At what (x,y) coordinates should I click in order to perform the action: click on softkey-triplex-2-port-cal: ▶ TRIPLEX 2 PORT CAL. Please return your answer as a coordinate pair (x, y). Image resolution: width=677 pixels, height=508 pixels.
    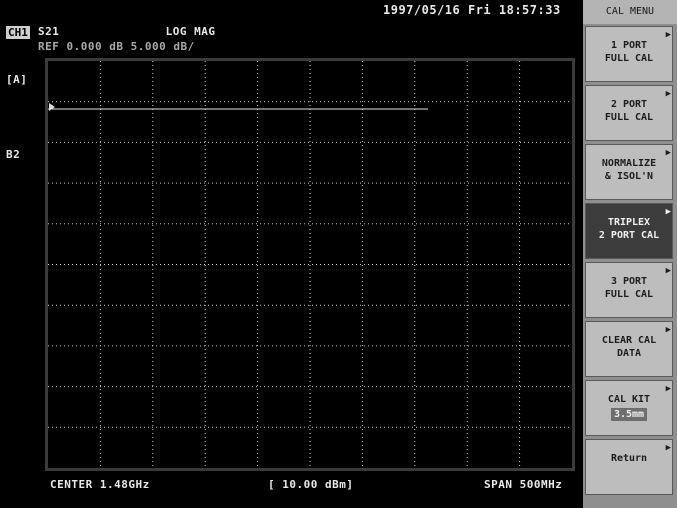
    Looking at the image, I should click on (629, 231).